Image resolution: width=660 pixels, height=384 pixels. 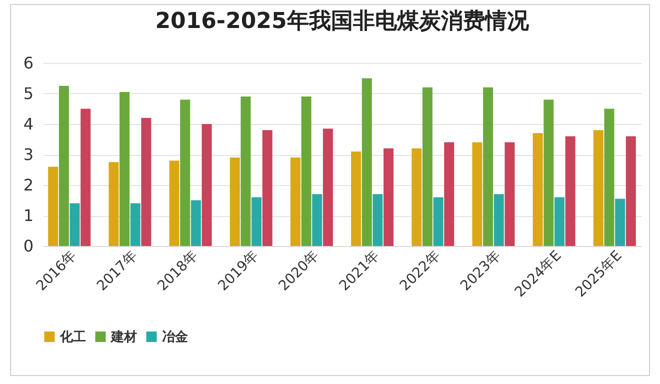 What do you see at coordinates (28, 185) in the screenshot?
I see `y-tick-label: 2` at bounding box center [28, 185].